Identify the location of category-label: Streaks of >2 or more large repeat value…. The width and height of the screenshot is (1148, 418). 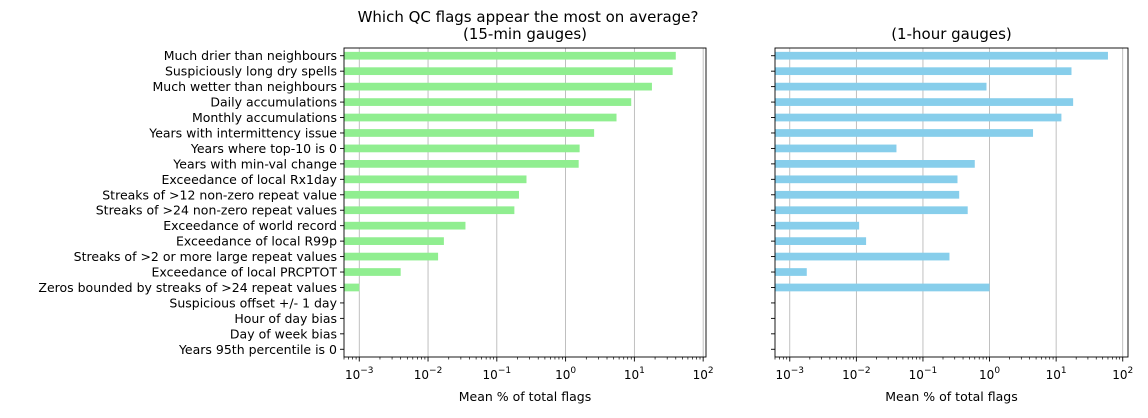
(205, 256).